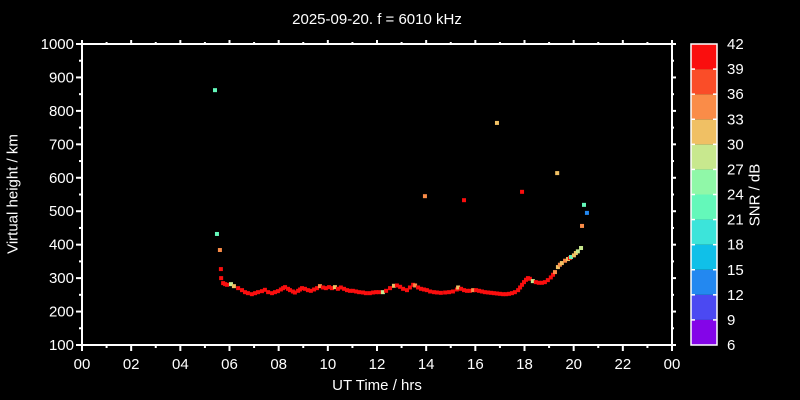 The height and width of the screenshot is (400, 800). What do you see at coordinates (57, 44) in the screenshot?
I see `y-tick-label: 1000` at bounding box center [57, 44].